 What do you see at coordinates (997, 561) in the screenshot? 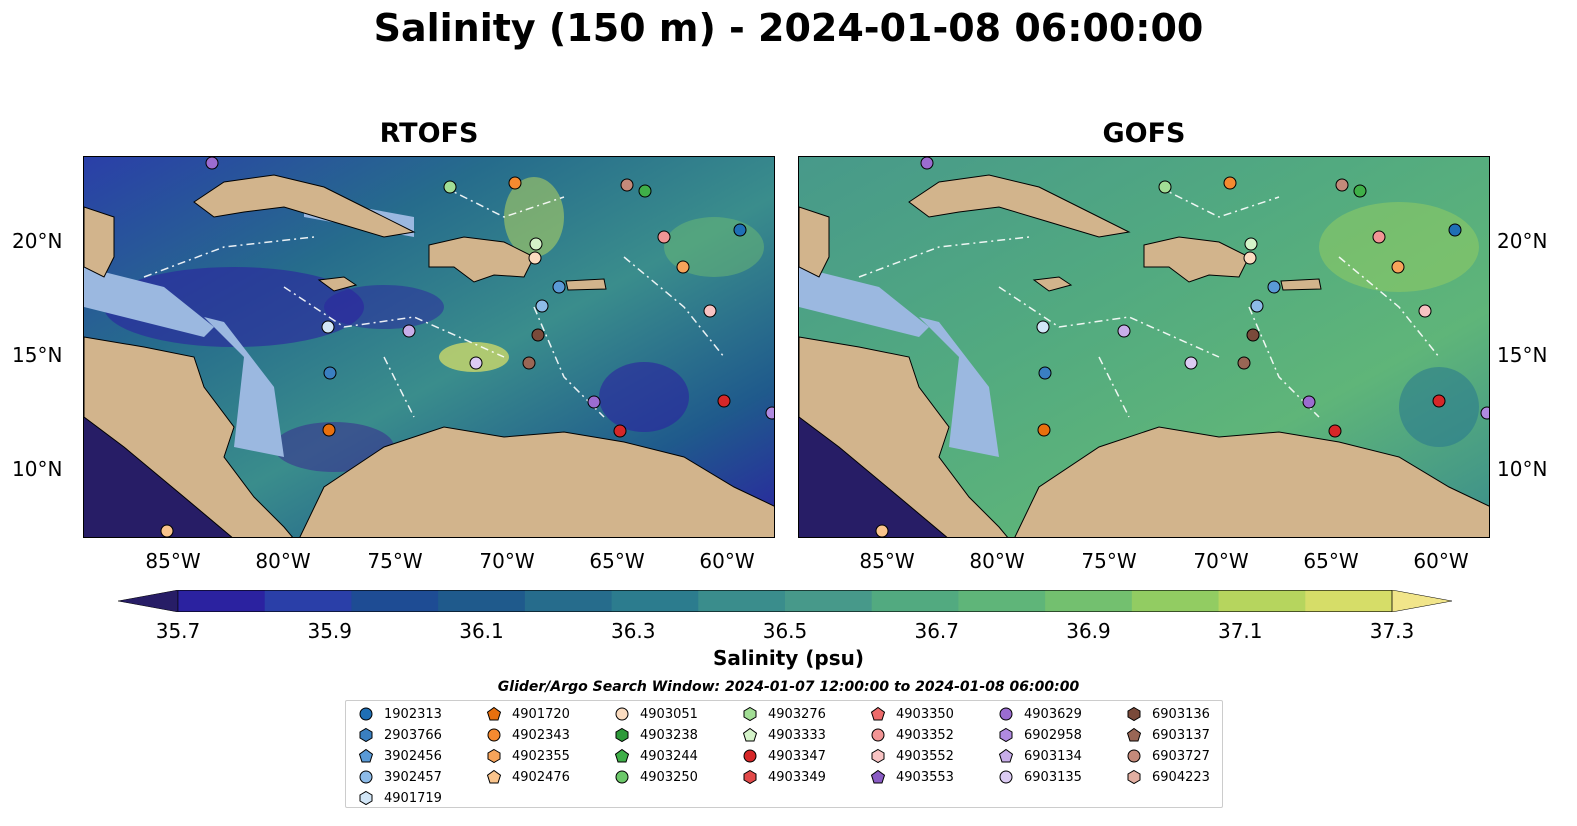
I see `lon-label: 80°W` at bounding box center [997, 561].